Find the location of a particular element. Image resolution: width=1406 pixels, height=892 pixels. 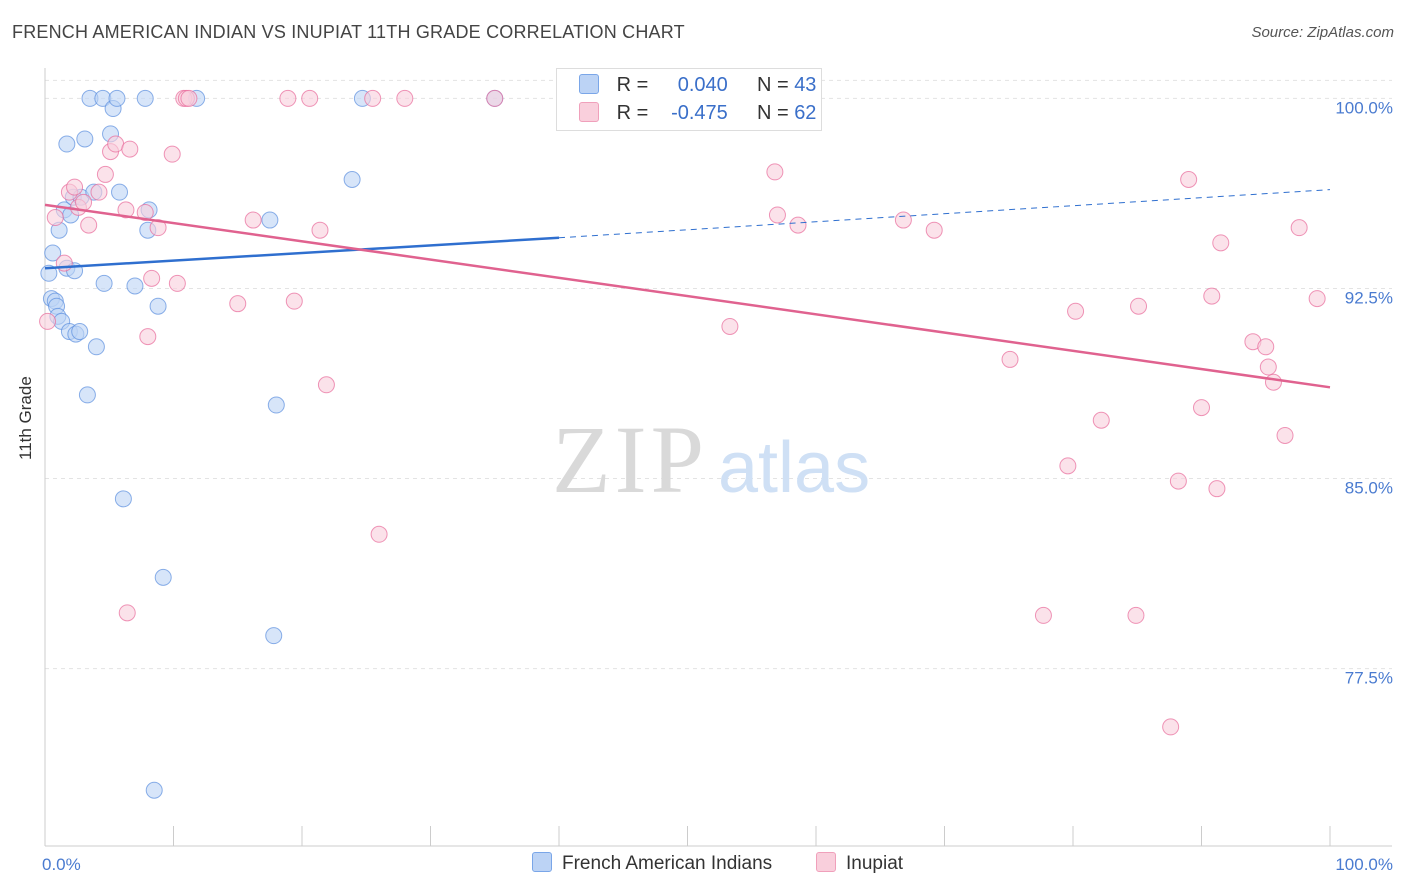

trend-line-french-american-indians-extended is located at coordinates (944, 214).